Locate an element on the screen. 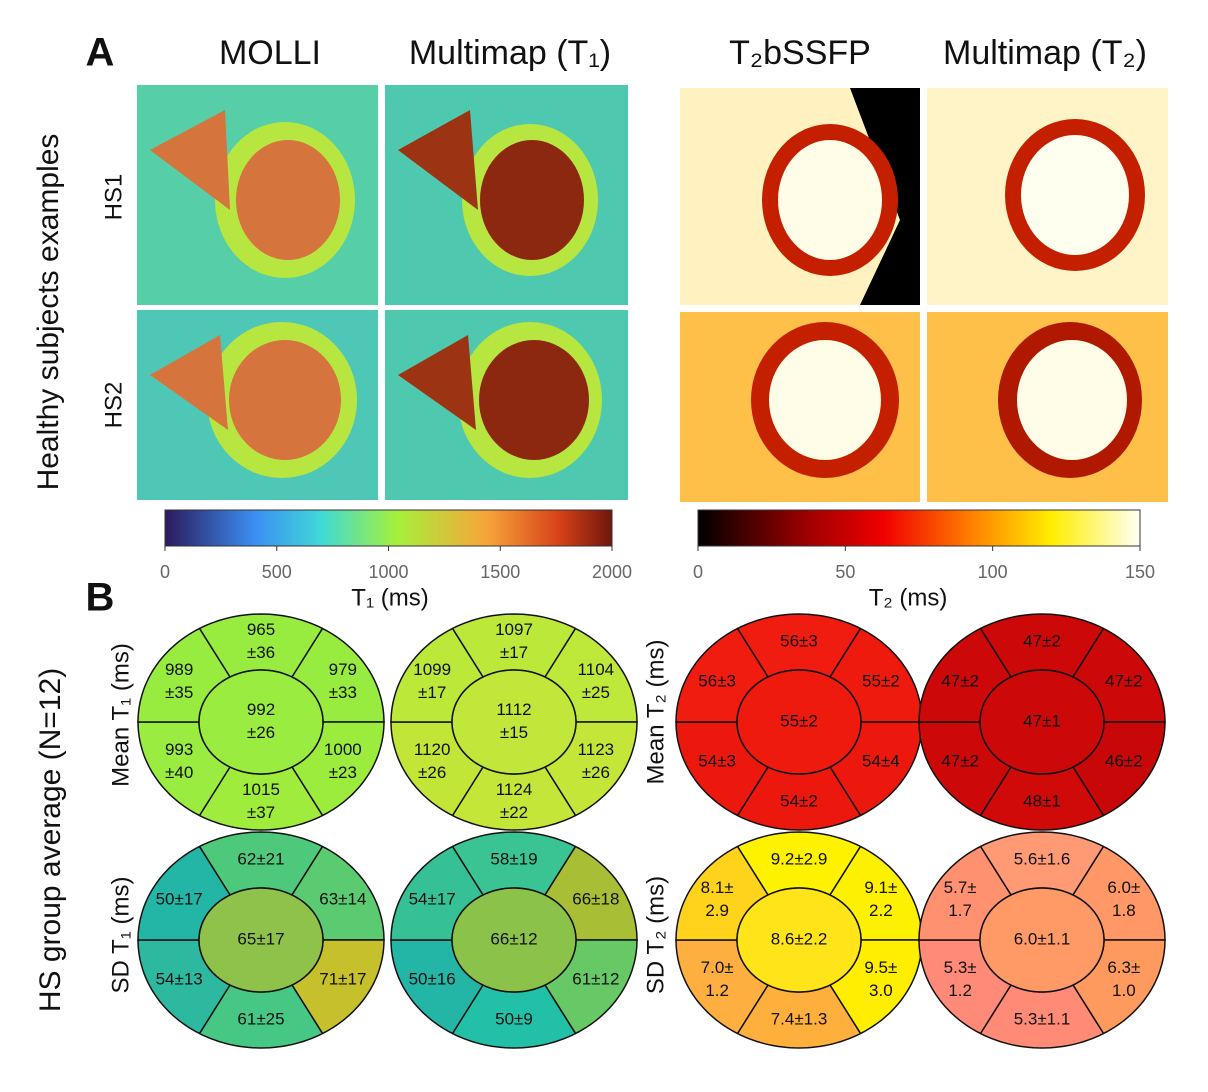  segment-label: 965 is located at coordinates (261, 629).